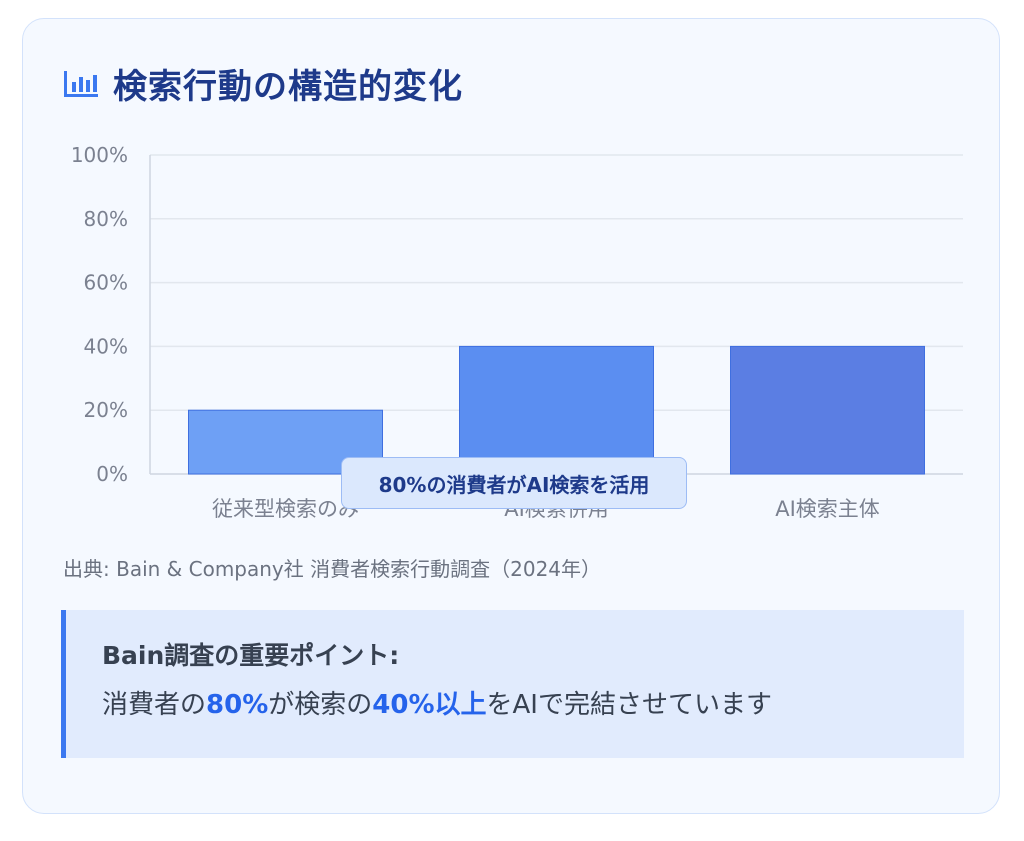 The height and width of the screenshot is (841, 1024). Describe the element at coordinates (106, 410) in the screenshot. I see `y-tick-label: 20%` at that location.